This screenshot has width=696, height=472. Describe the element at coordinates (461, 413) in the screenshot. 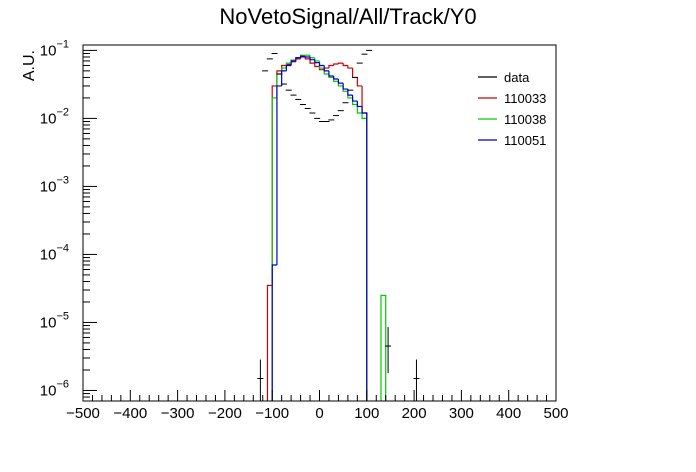

I see `x-tick-label: 300` at that location.